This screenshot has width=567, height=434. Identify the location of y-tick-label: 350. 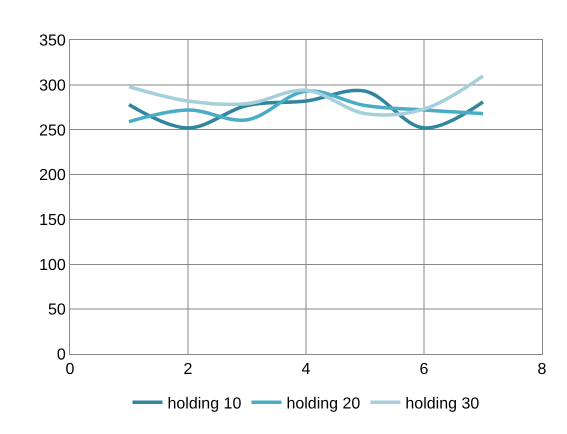
(52, 41).